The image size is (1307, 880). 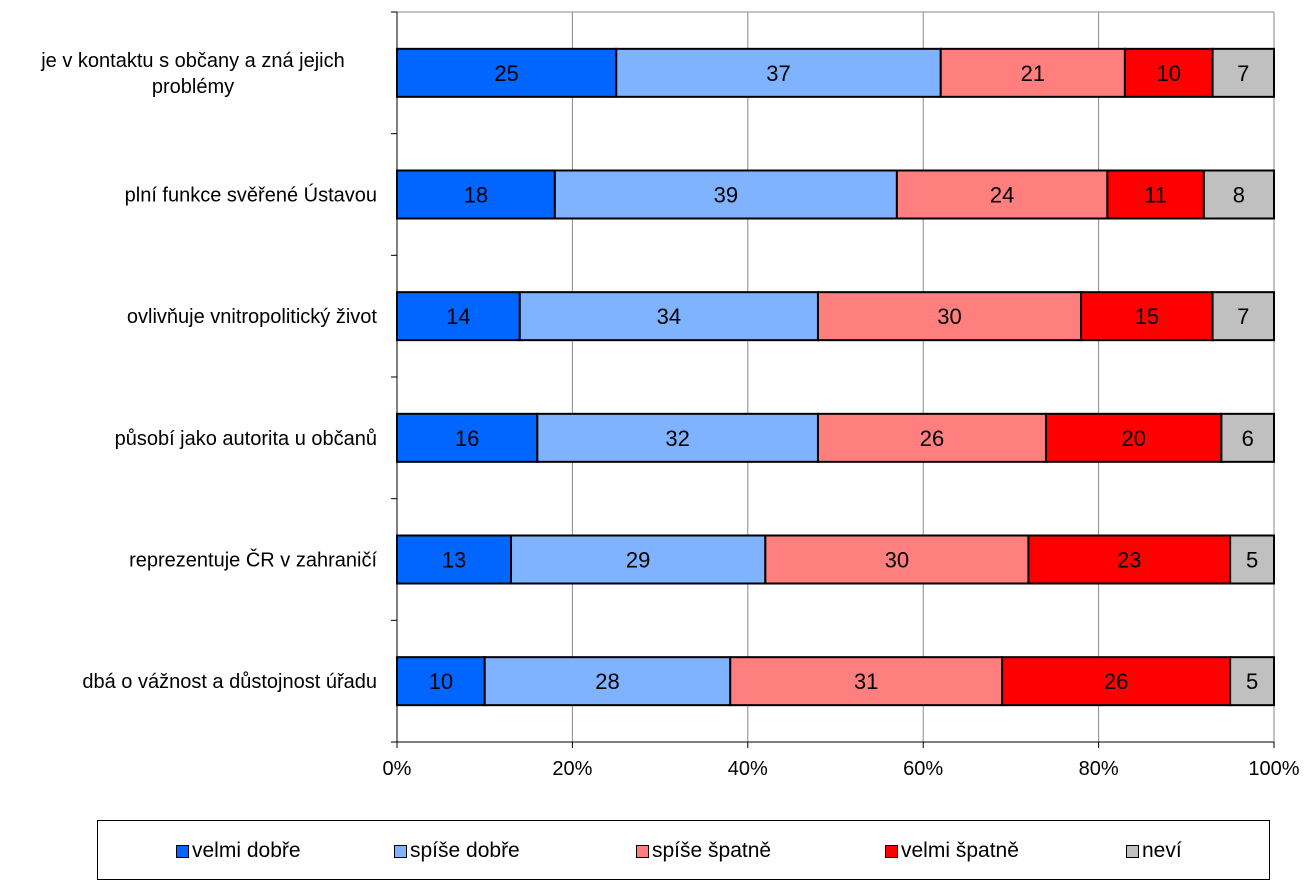 What do you see at coordinates (712, 850) in the screenshot?
I see `legend-label: spíše špatně` at bounding box center [712, 850].